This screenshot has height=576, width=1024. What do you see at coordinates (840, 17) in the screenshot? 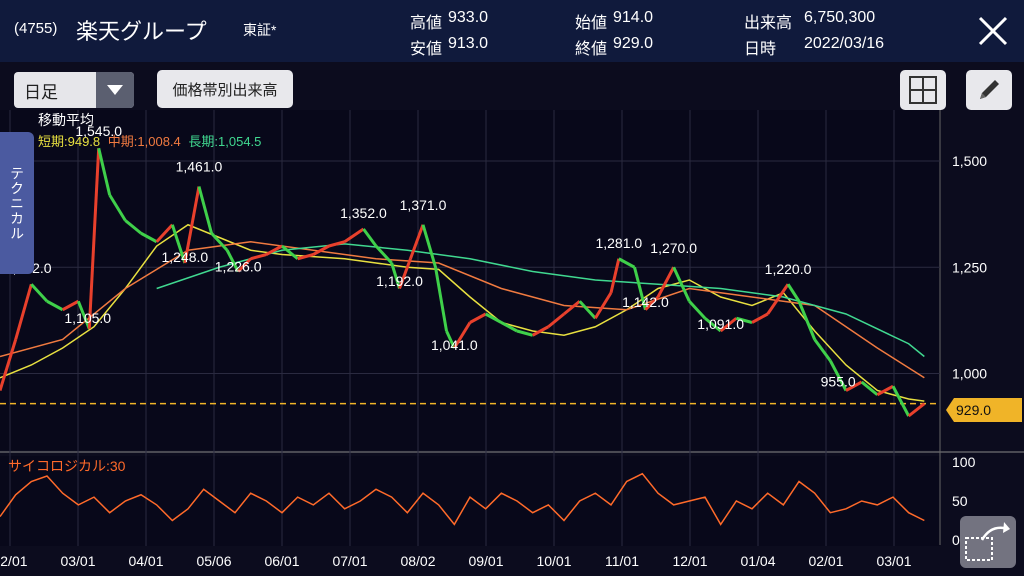
I see `volume-value: 6,750,300` at bounding box center [840, 17].